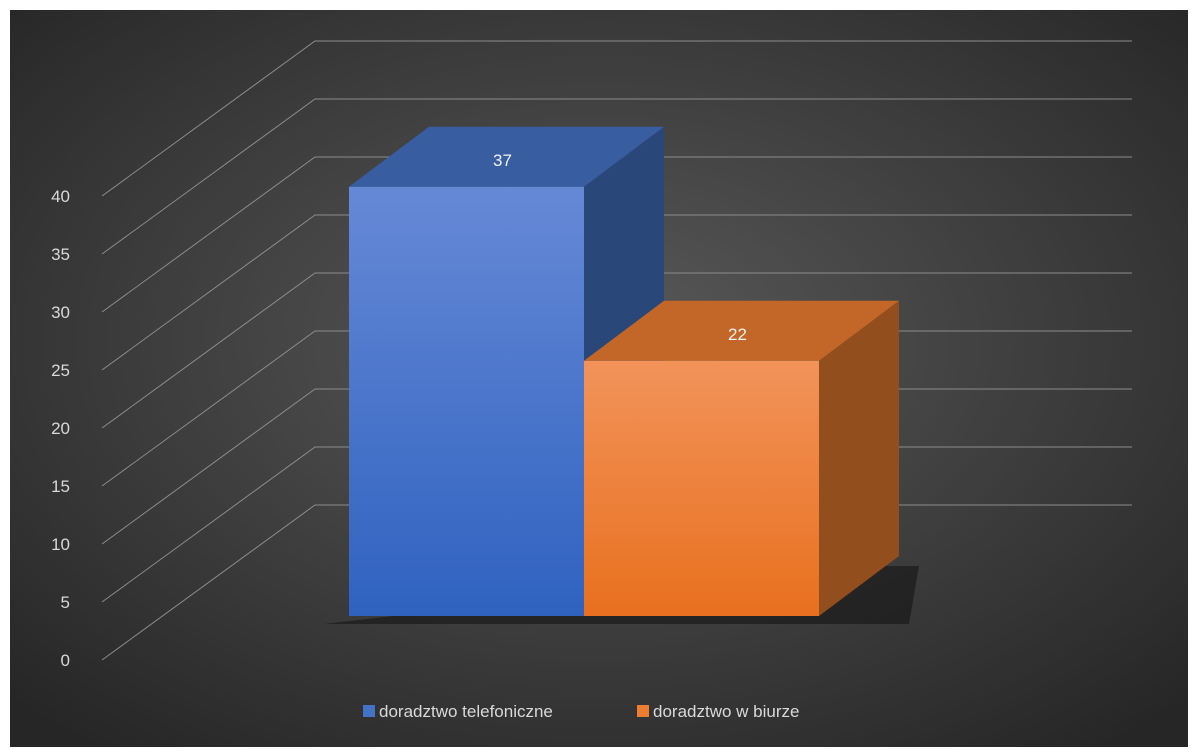  I want to click on legend-label: doradztwo telefoniczne, so click(466, 711).